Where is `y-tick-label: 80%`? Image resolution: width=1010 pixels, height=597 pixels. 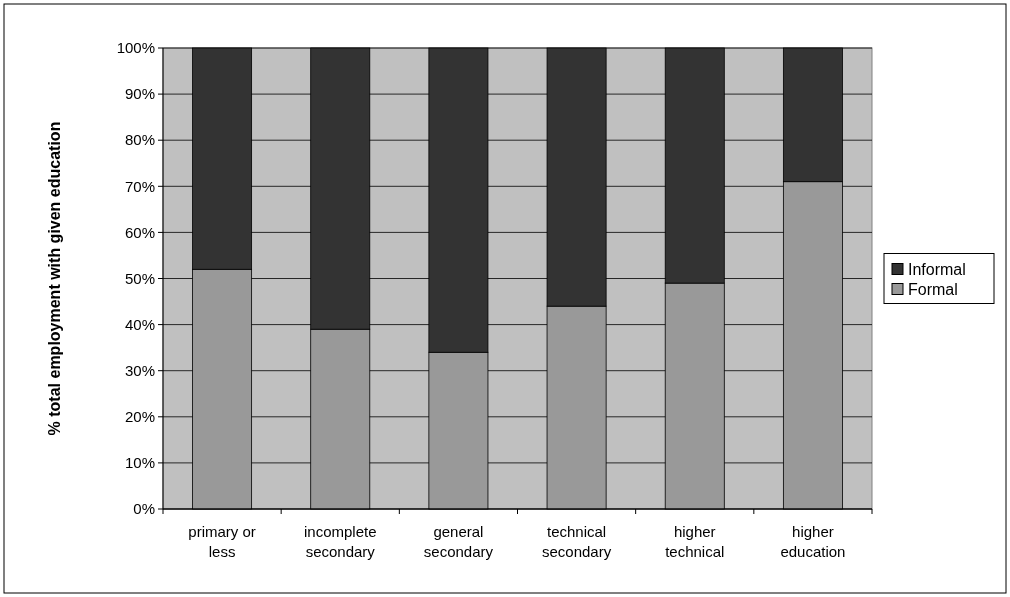 y-tick-label: 80% is located at coordinates (139, 140).